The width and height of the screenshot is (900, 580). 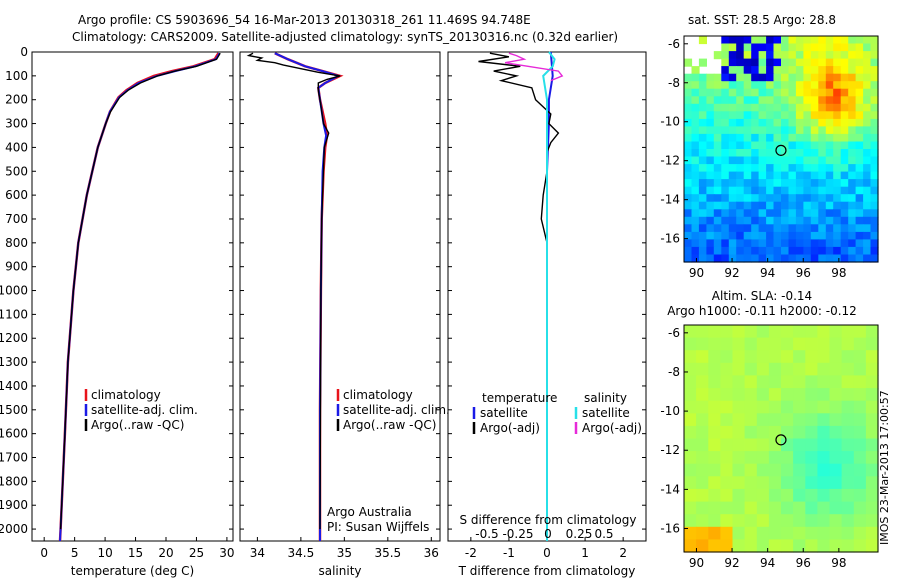 I want to click on depth-tick-label: 1900, so click(x=14, y=505).